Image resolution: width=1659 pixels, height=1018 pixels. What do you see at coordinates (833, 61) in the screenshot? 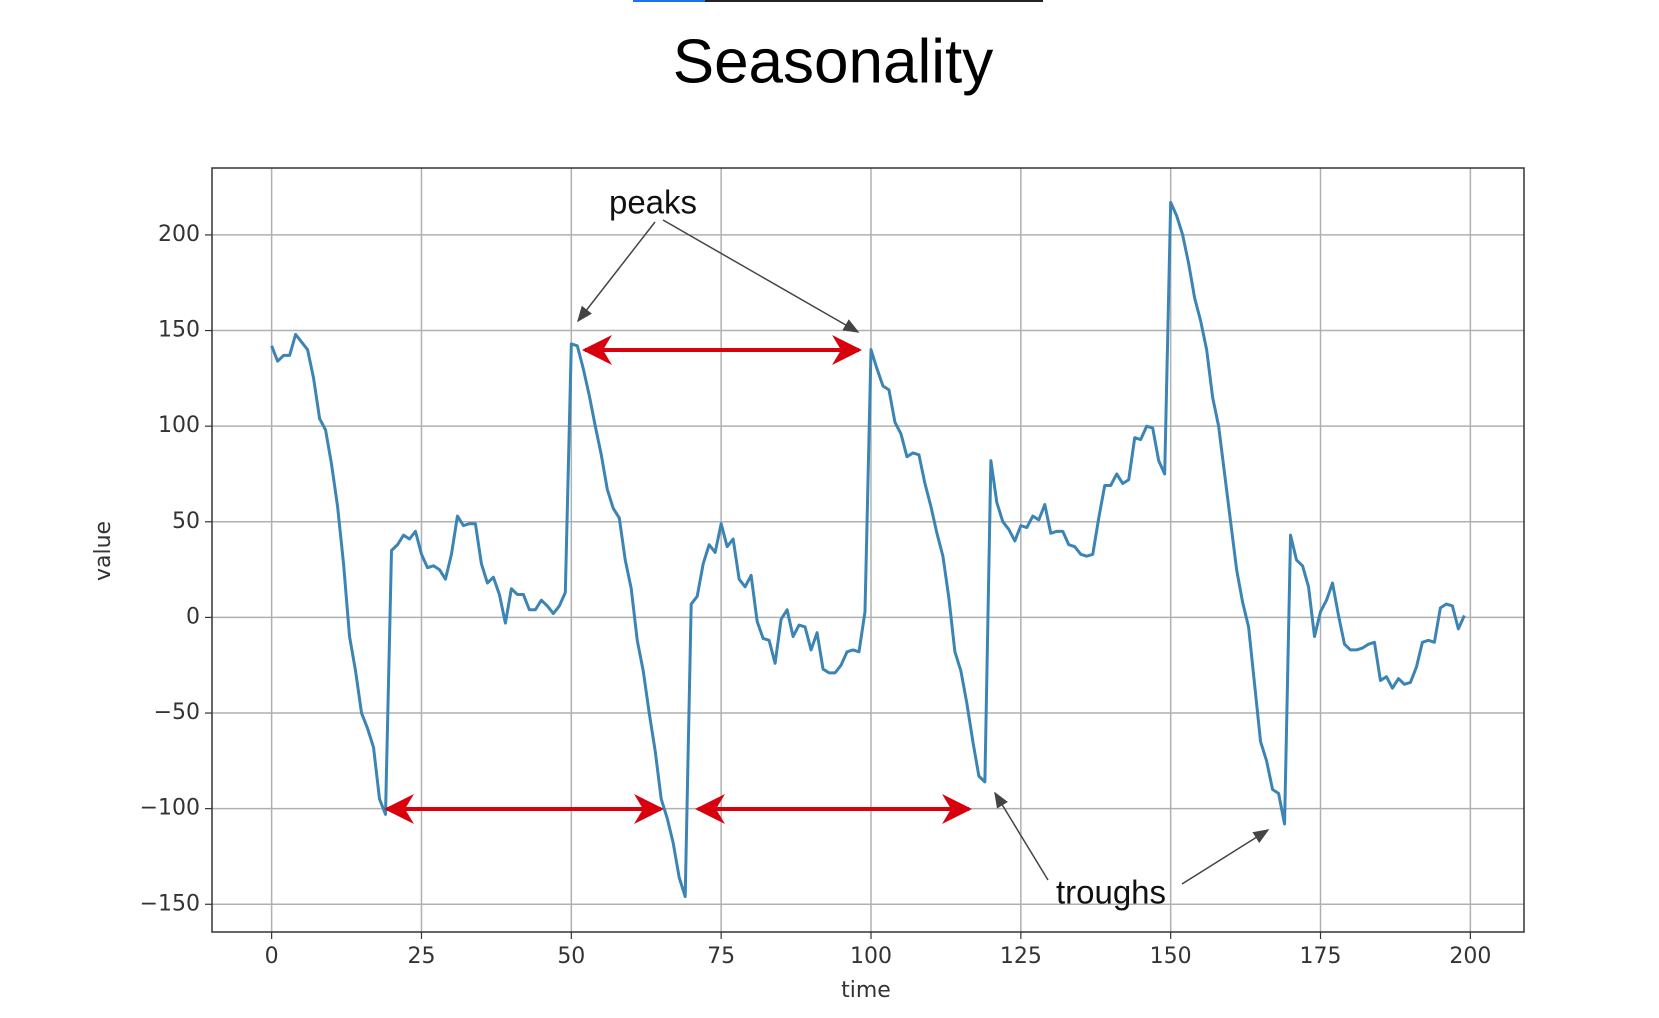
I see `chart-title: Seasonality` at bounding box center [833, 61].